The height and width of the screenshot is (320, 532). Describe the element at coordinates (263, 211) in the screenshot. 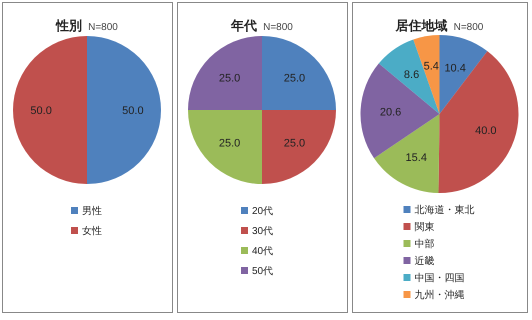

I see `legend-label: 20代` at that location.